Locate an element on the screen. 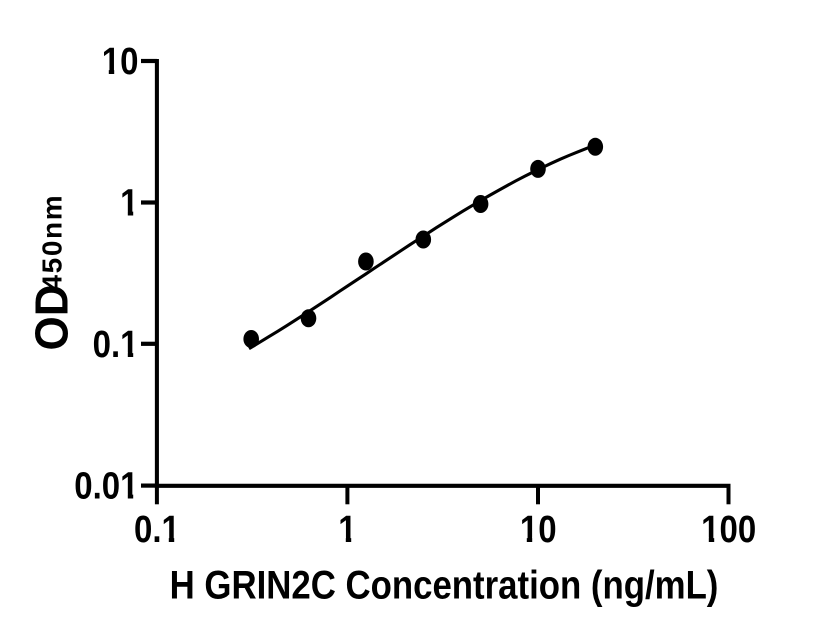 The image size is (816, 640). svg-text: H GRIN2C Concentration (ng/mL) is located at coordinates (444, 584).